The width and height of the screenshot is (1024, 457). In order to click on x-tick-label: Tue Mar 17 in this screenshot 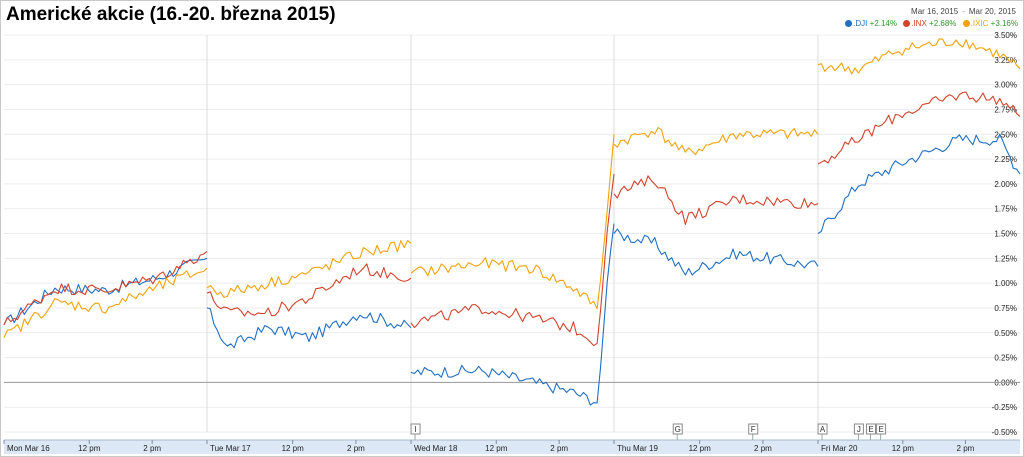, I will do `click(230, 448)`.